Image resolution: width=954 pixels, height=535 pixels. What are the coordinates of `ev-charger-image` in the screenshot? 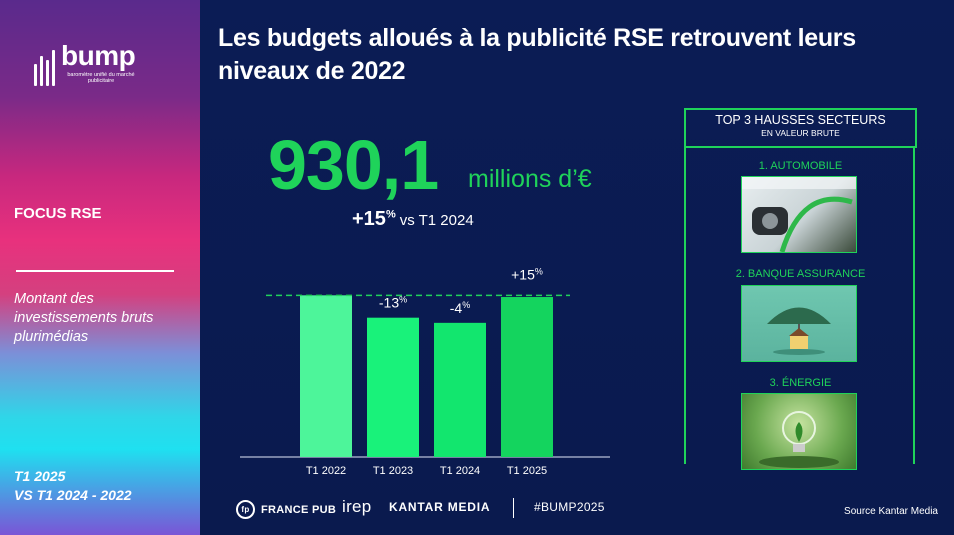 It's located at (799, 214).